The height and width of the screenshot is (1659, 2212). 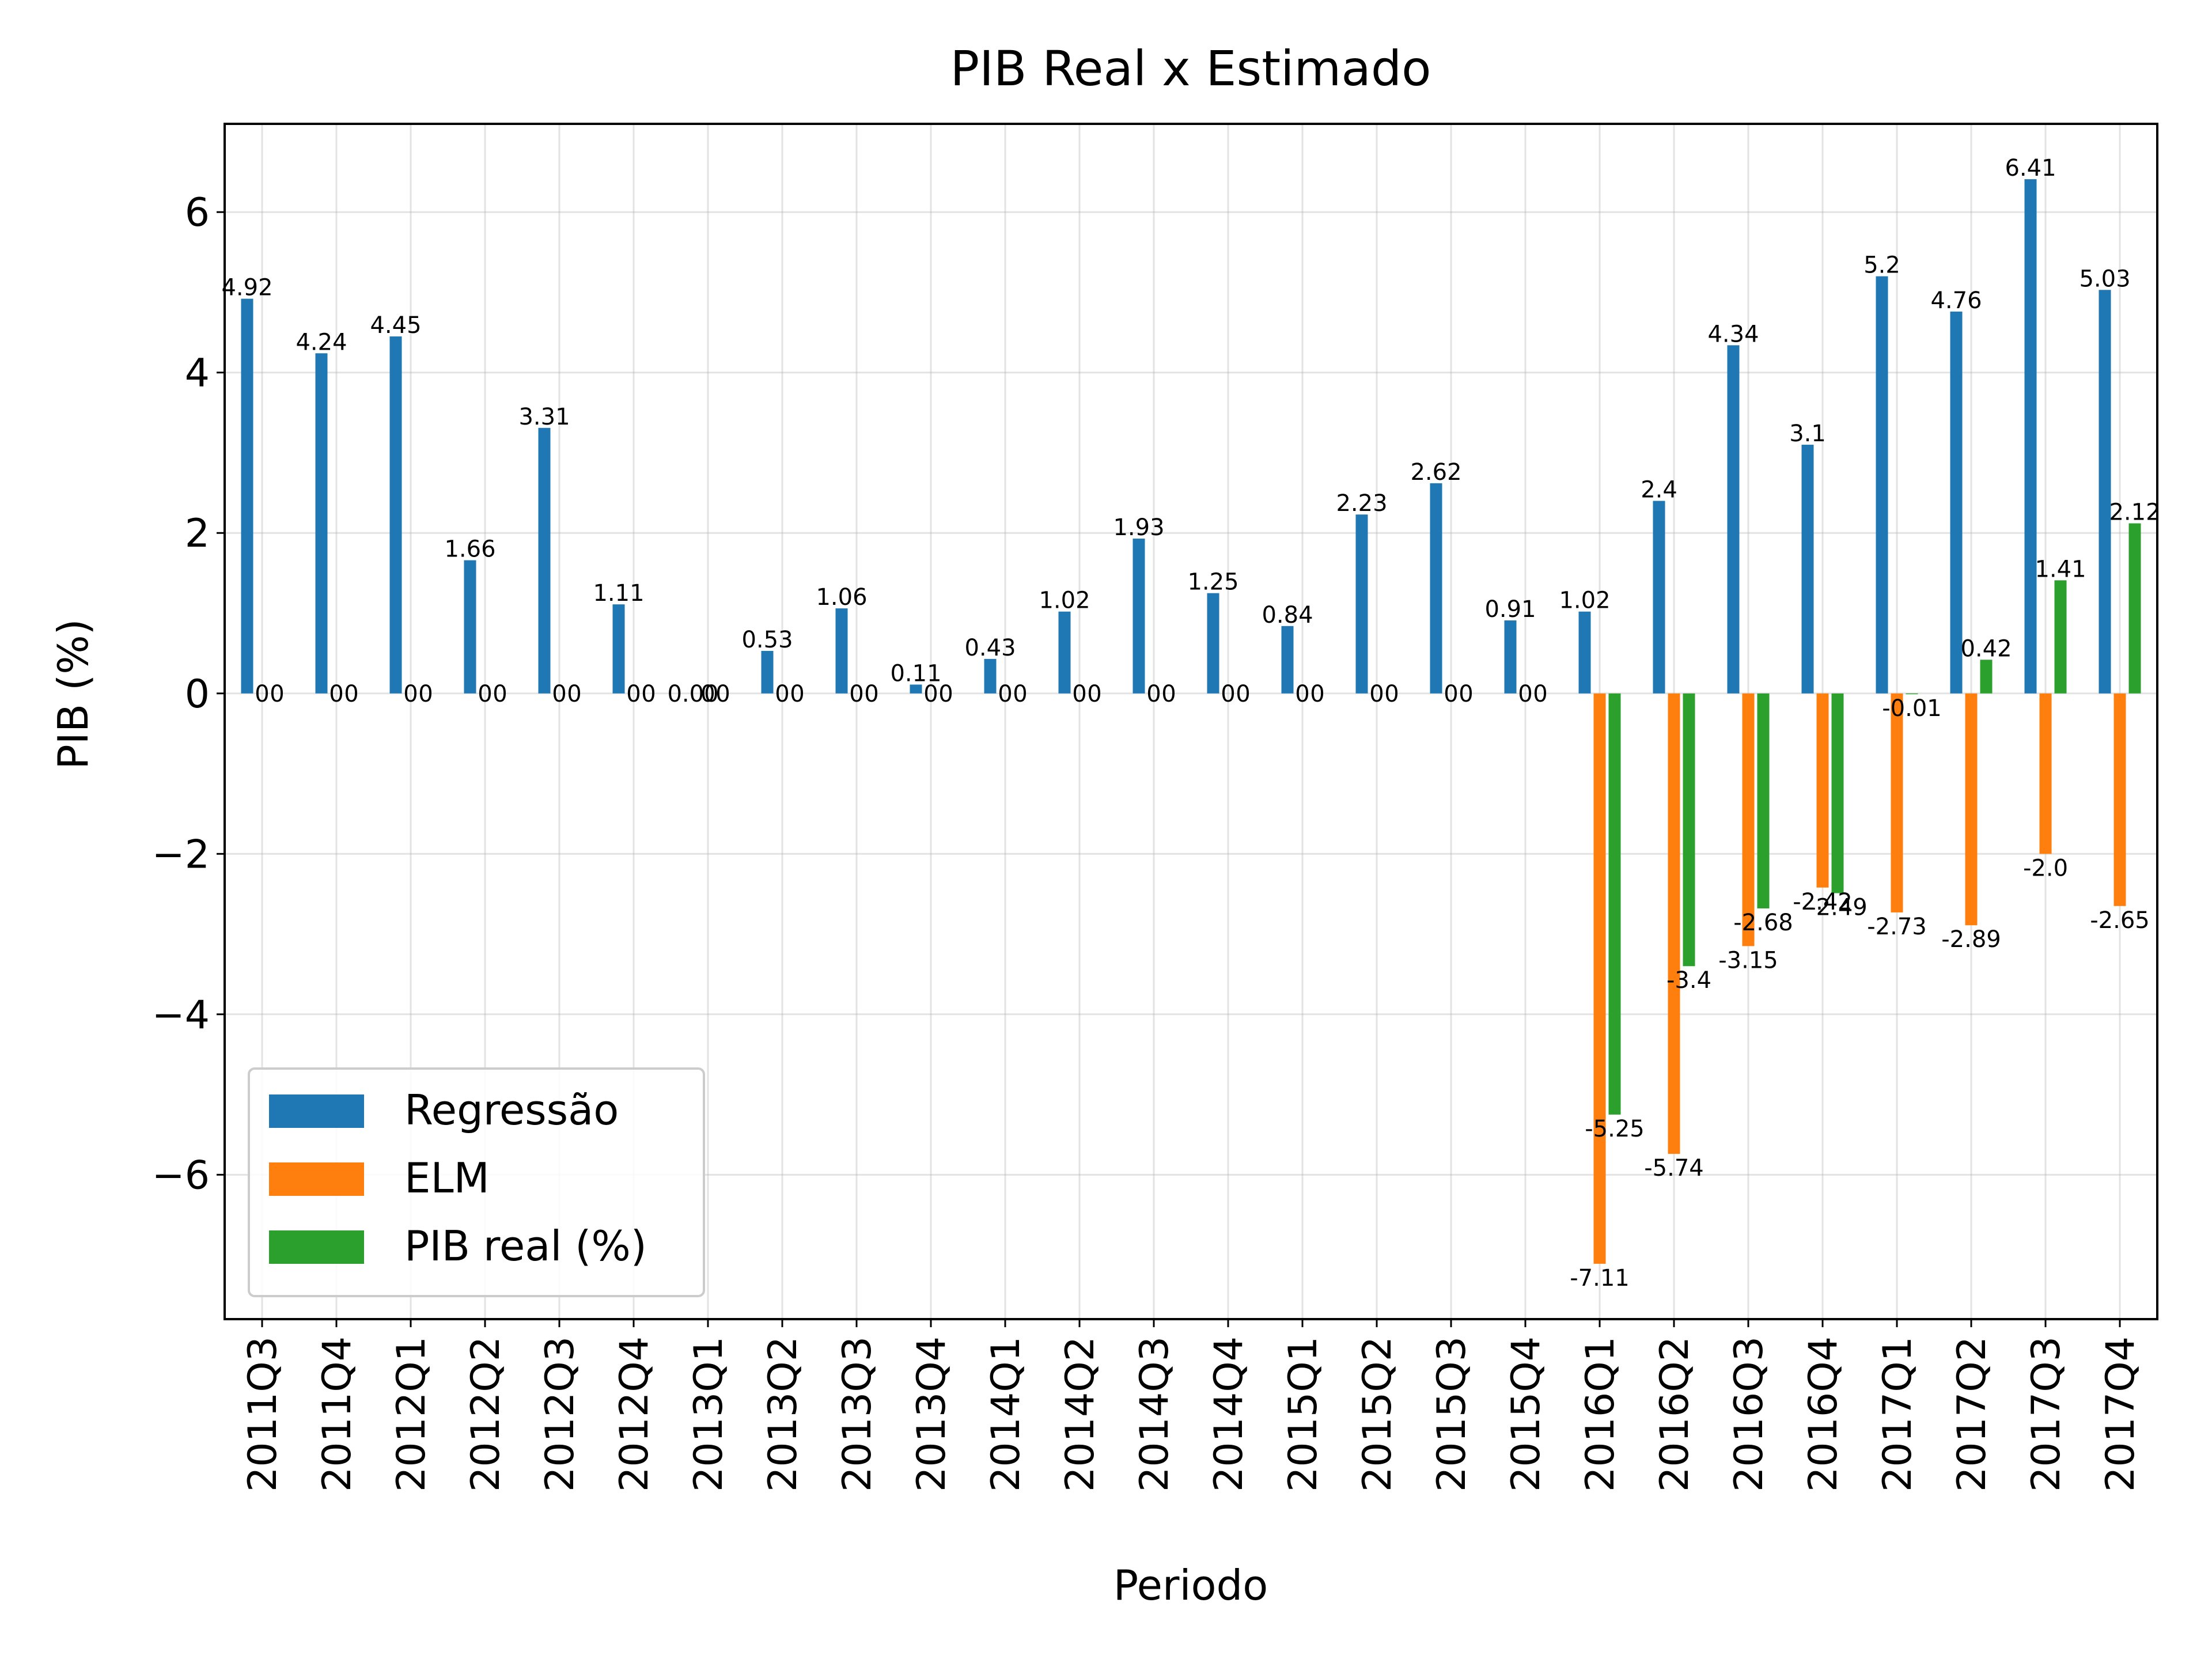 What do you see at coordinates (1986, 648) in the screenshot?
I see `data-label: 0.42` at bounding box center [1986, 648].